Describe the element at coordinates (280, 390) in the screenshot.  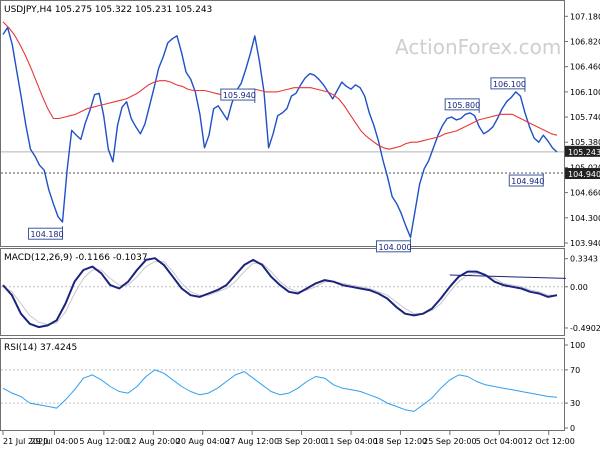
I see `rsi-line` at that location.